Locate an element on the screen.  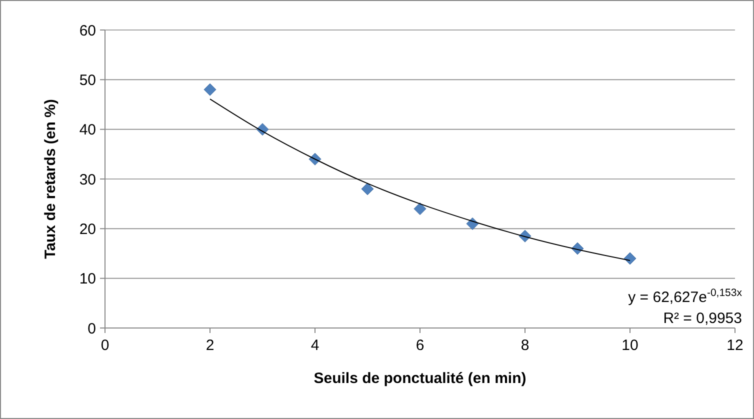
annotation: y = 62,627e$^{-0,153x}$ is located at coordinates (685, 296).